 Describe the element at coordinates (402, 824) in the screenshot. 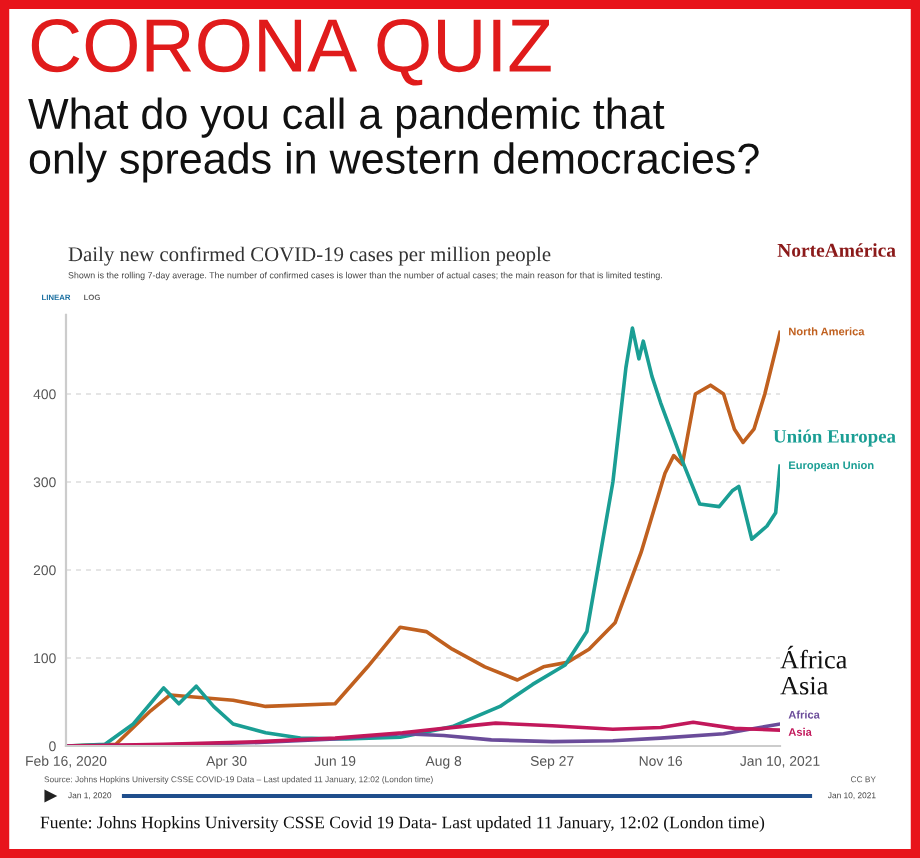

I see `source-note: Fuente: Johns Hopkins University CSSE Covid 19 Data- Last updated 11 January, 12:02 (London time)` at that location.